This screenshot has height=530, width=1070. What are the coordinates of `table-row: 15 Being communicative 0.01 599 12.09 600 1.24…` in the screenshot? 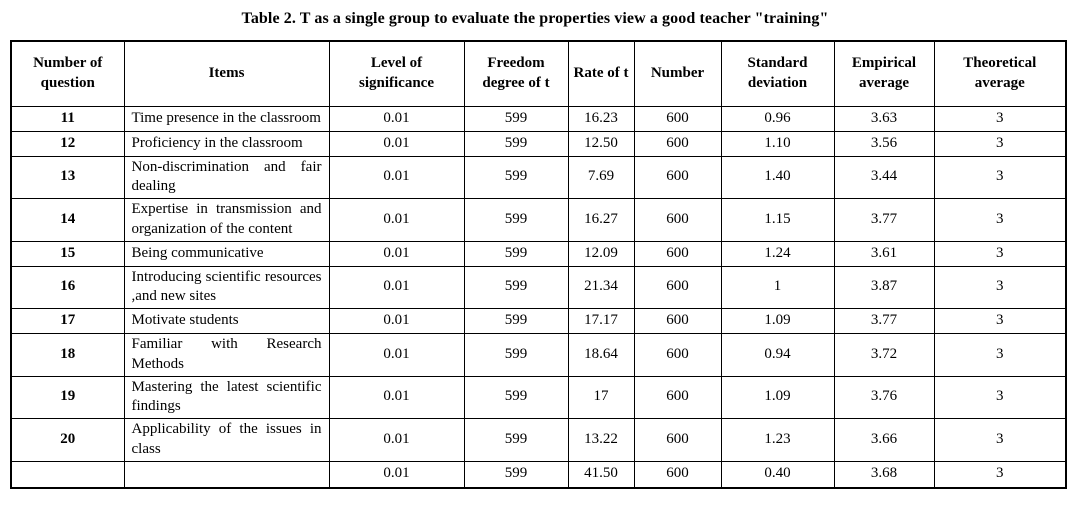 It's located at (538, 253).